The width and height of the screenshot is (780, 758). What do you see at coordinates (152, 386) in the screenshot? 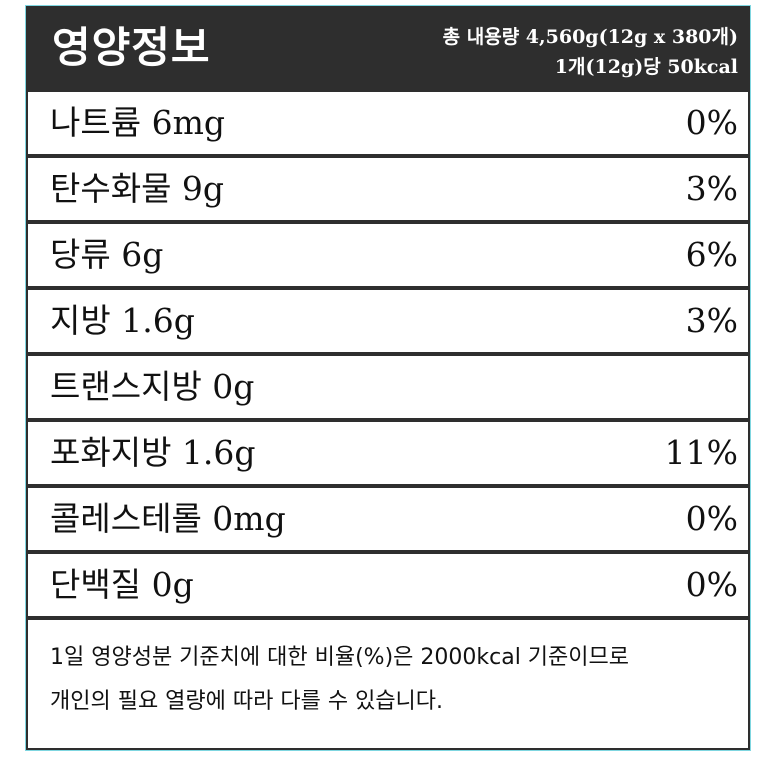
I see `nutrient-name: 트랜스지방 0g` at bounding box center [152, 386].